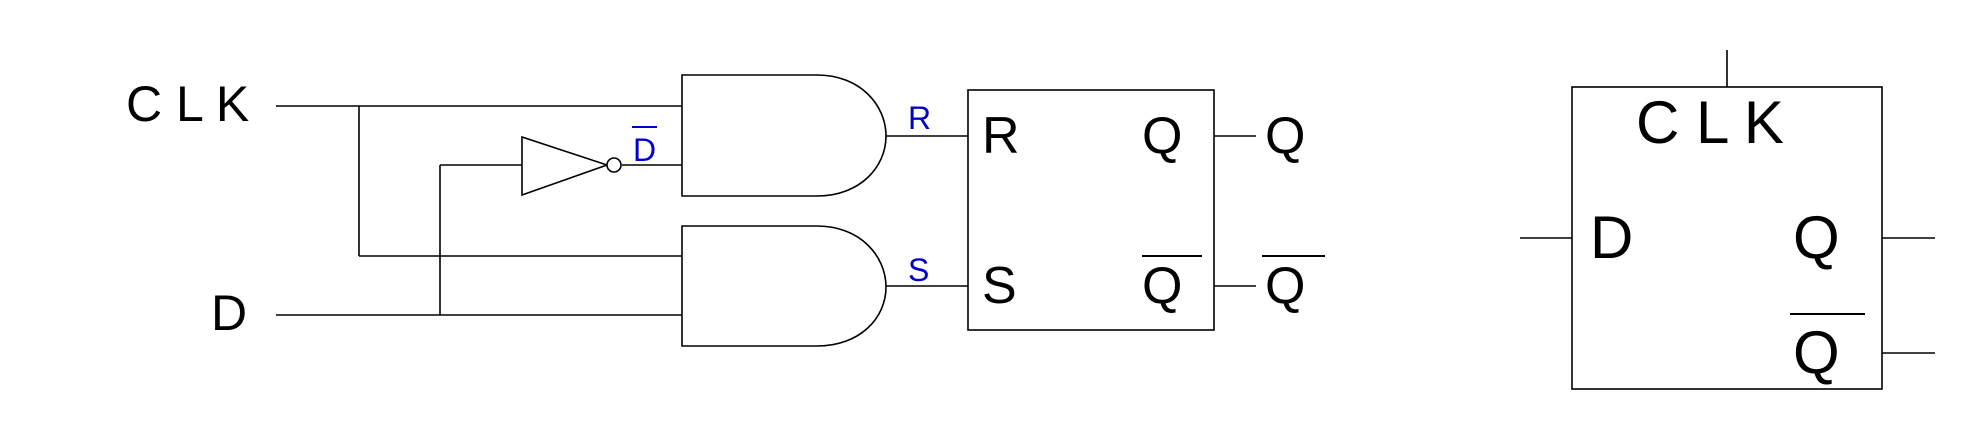 This screenshot has height=446, width=1982. Describe the element at coordinates (644, 150) in the screenshot. I see `d-bar-label: D` at that location.